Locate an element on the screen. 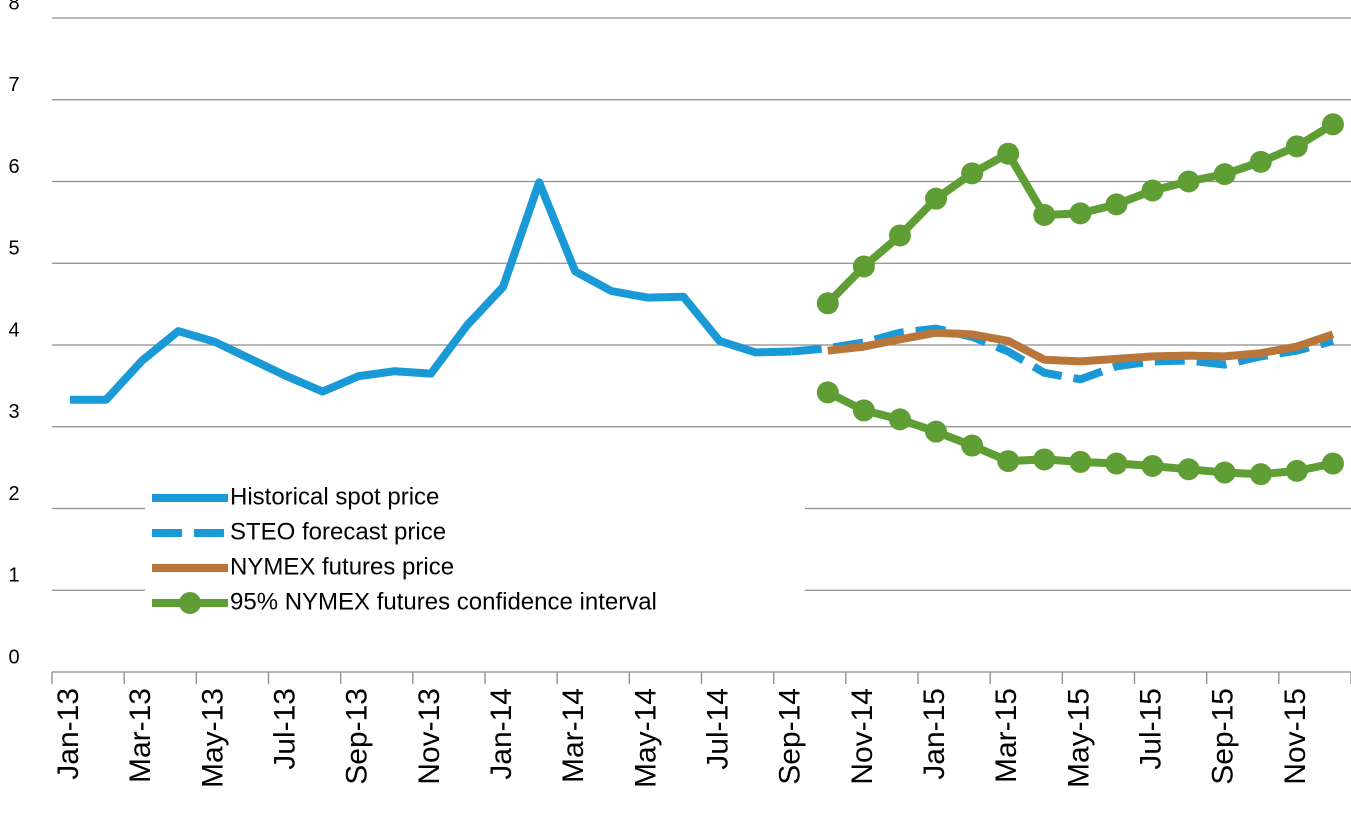 Image resolution: width=1351 pixels, height=837 pixels. legend-label: STEO forecast price is located at coordinates (338, 531).